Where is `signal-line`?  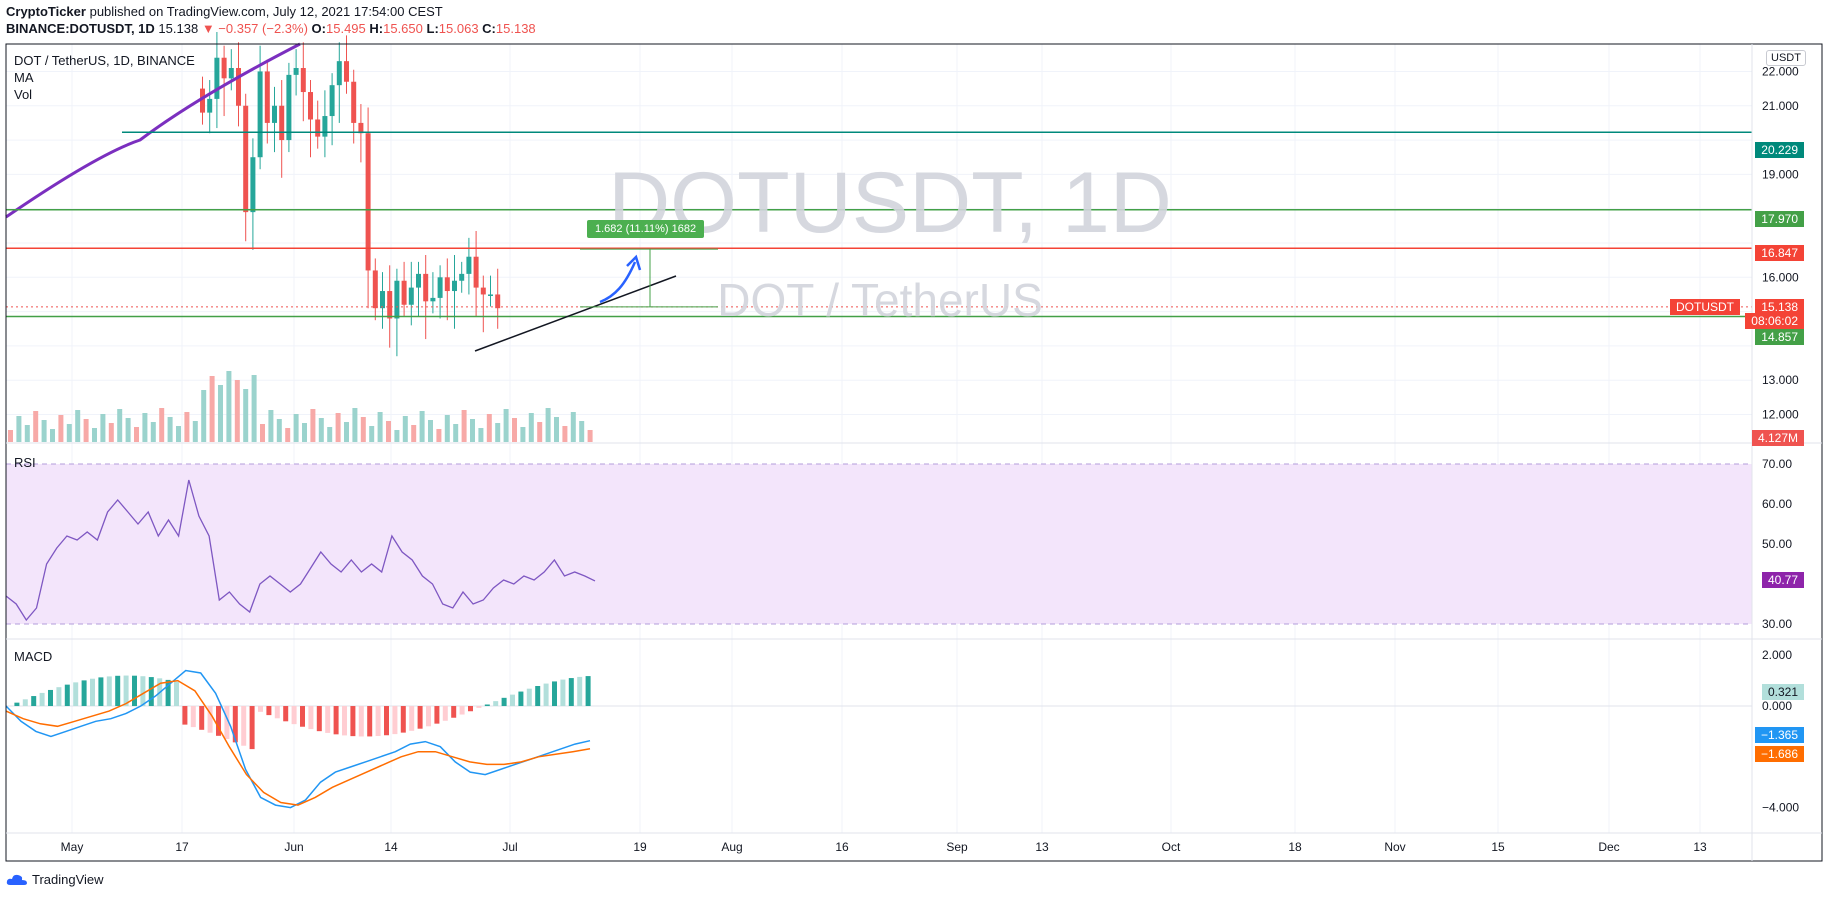 signal-line is located at coordinates (298, 742).